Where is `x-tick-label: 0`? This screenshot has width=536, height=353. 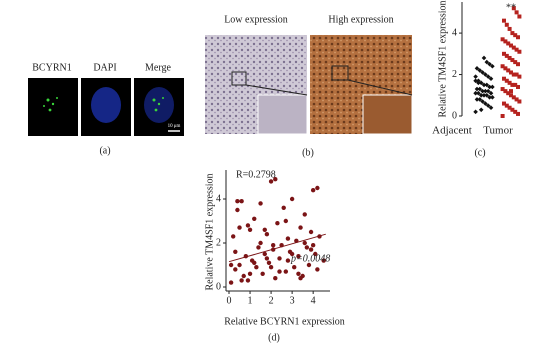 x-tick-label: 0 is located at coordinates (229, 300).